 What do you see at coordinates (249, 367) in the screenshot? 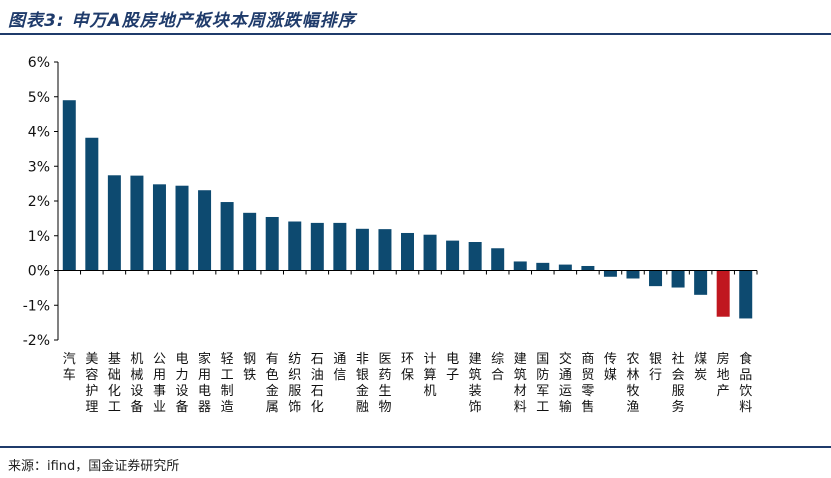
I see `x-tick-label: 钢铁` at bounding box center [249, 367].